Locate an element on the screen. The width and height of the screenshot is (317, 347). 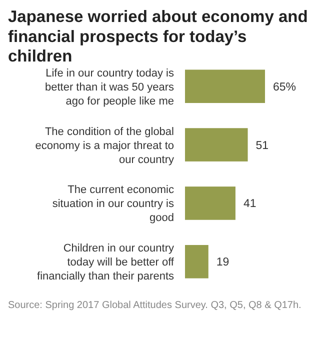
y-tick-label: The condition of the global economy is a major threat to our country is located at coordinates (104, 146).